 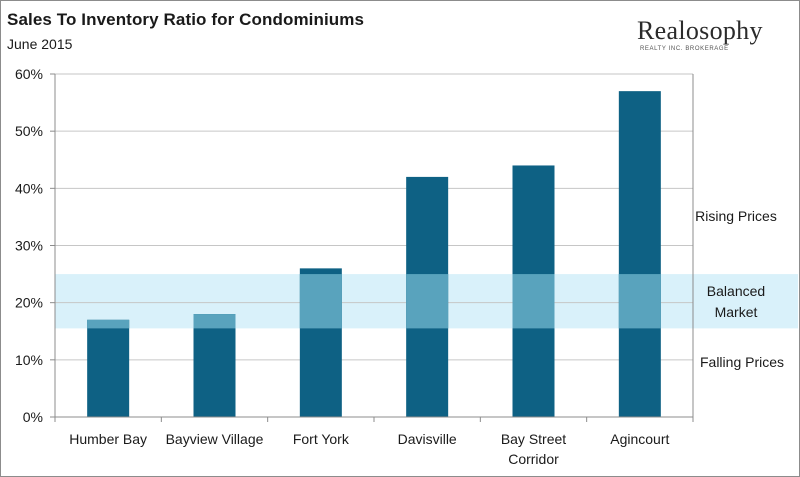 I want to click on y-tick-label: 50%, so click(x=29, y=131).